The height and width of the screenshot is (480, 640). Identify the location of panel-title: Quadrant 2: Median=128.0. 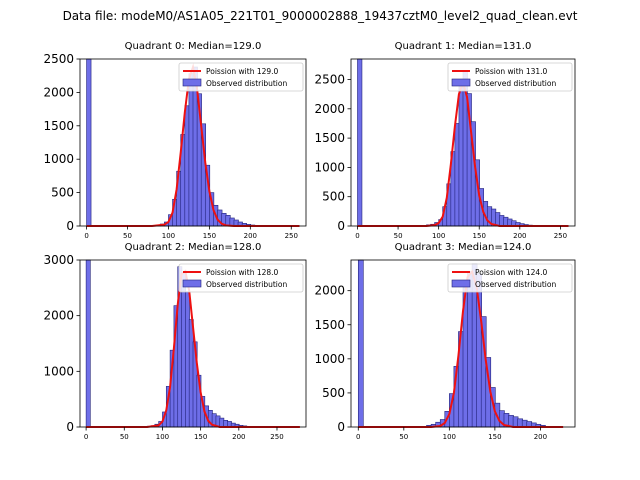
(193, 247).